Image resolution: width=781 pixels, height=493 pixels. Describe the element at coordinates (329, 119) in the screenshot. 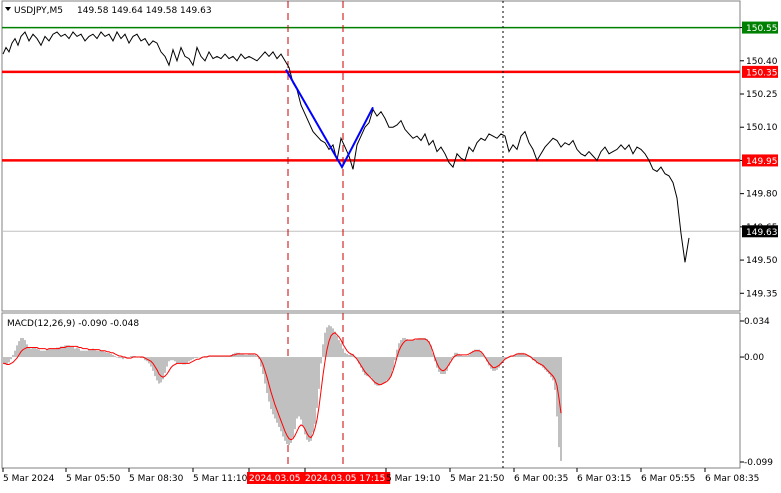

I see `trend-lines` at that location.